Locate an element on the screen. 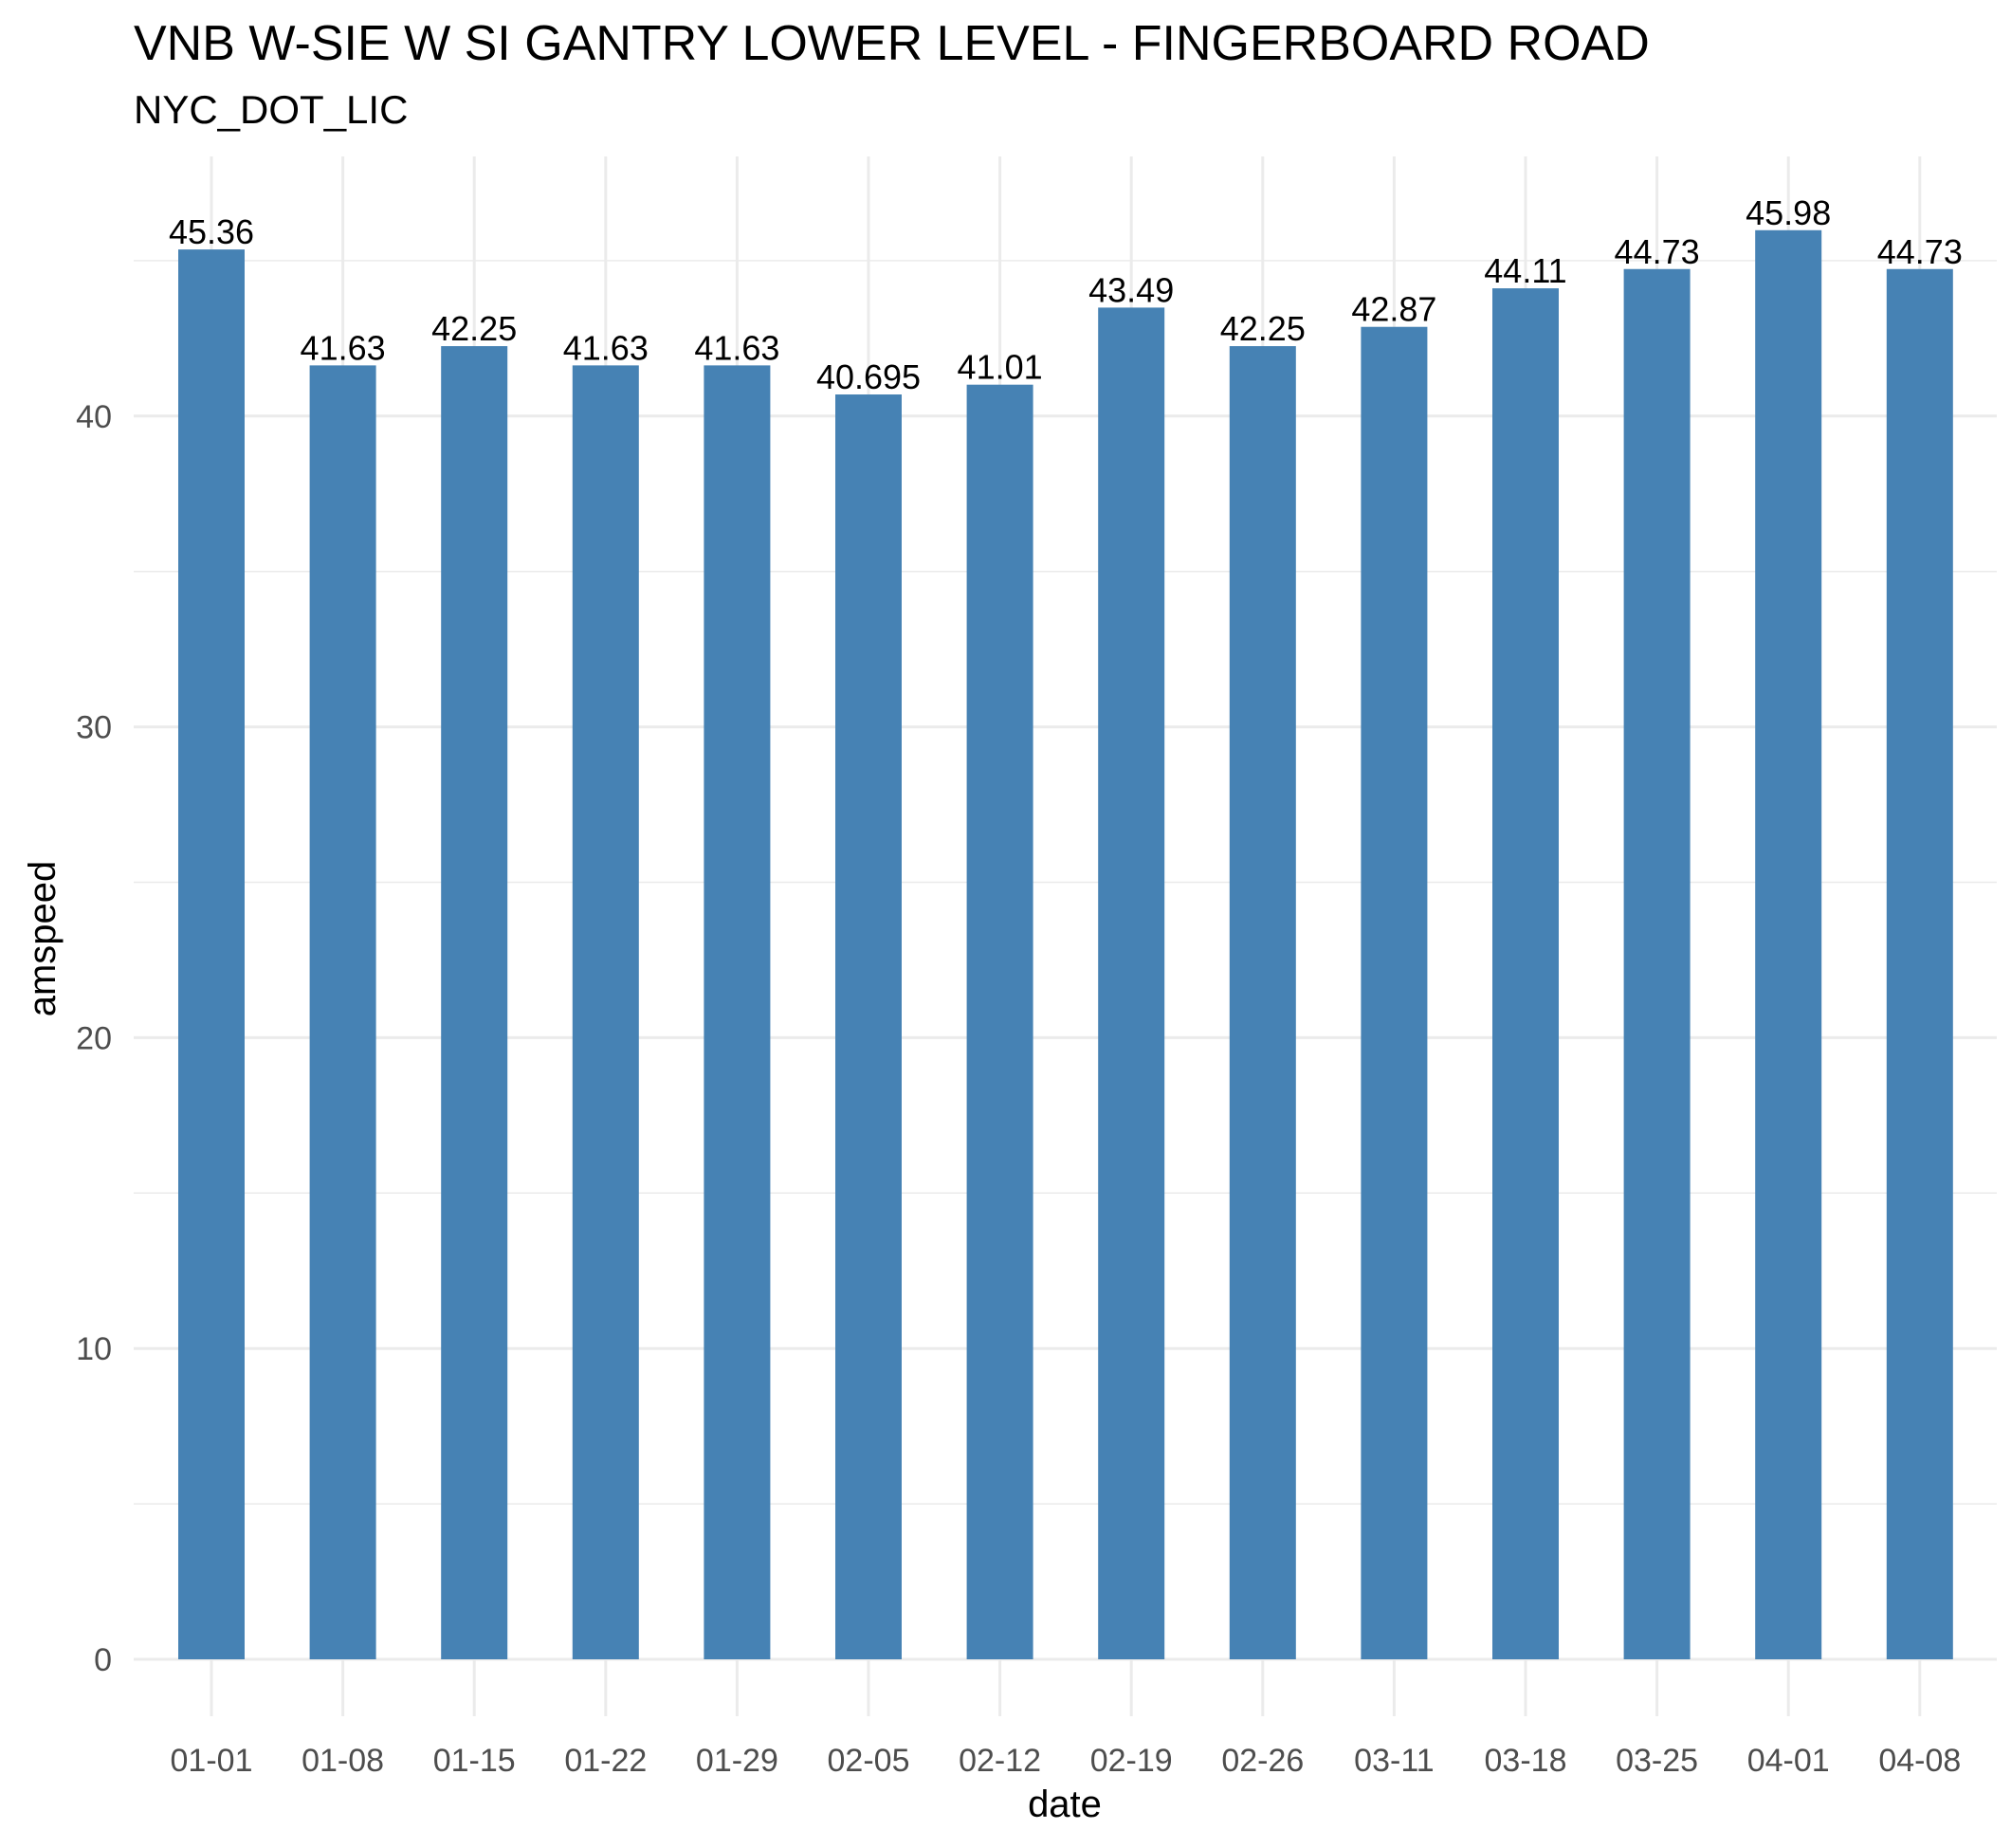  data-label: 41.01 is located at coordinates (1001, 367).